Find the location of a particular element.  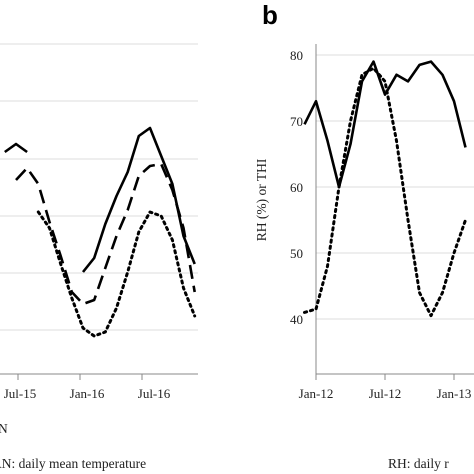

panel-a-x-tick-labels: Jul-15 Jan-16 Jul-16 is located at coordinates (87, 393).